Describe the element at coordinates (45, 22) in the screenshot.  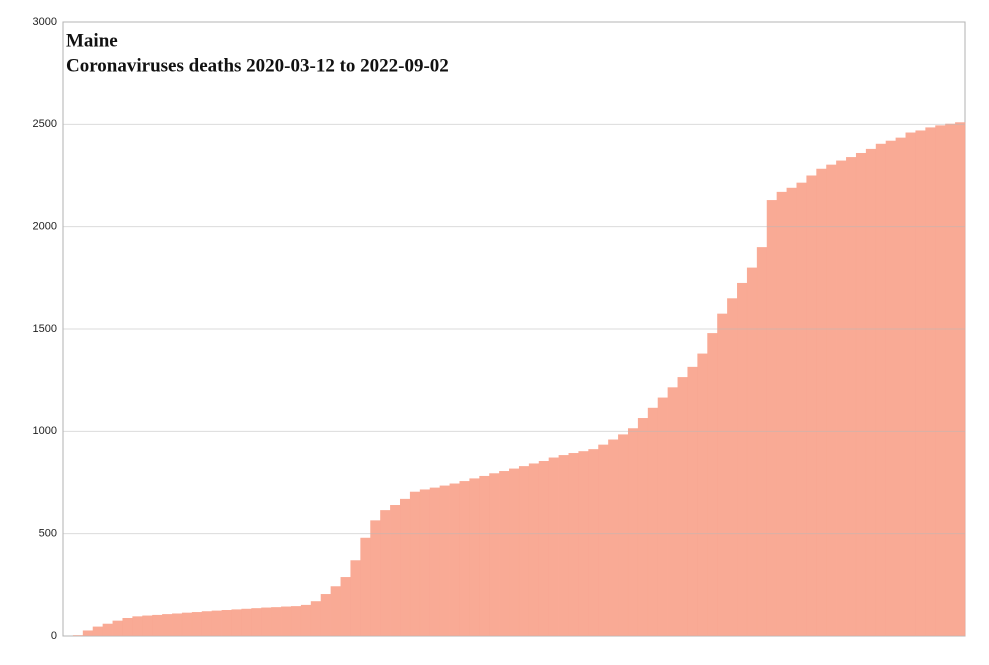
I see `y-tick-label: 3000` at that location.